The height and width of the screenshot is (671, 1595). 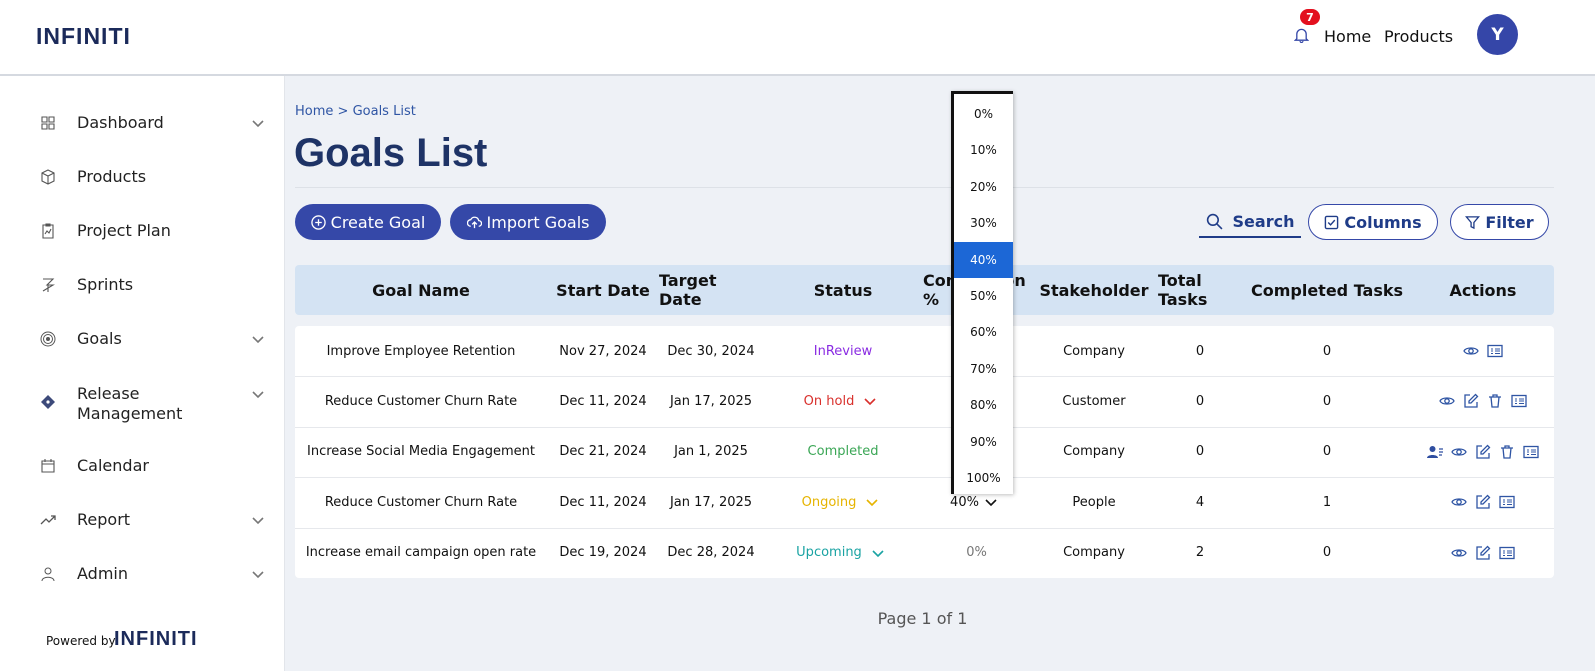 I want to click on side-item: Report, so click(x=155, y=519).